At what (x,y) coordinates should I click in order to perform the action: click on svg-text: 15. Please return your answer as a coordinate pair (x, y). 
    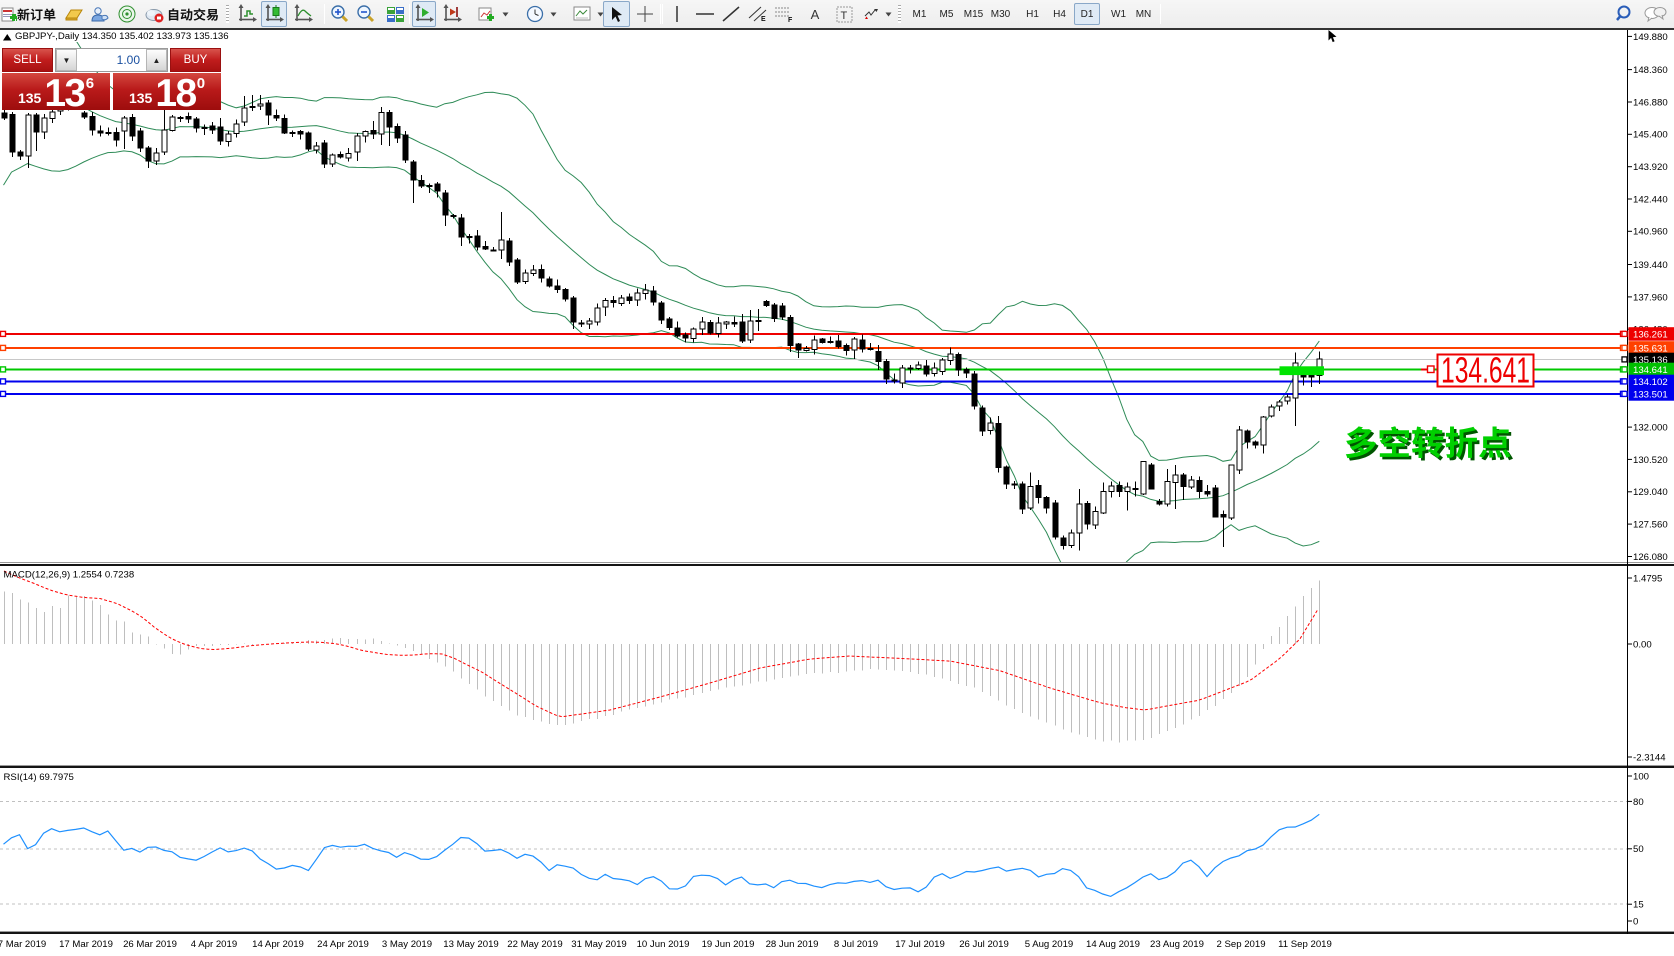
    Looking at the image, I should click on (1638, 905).